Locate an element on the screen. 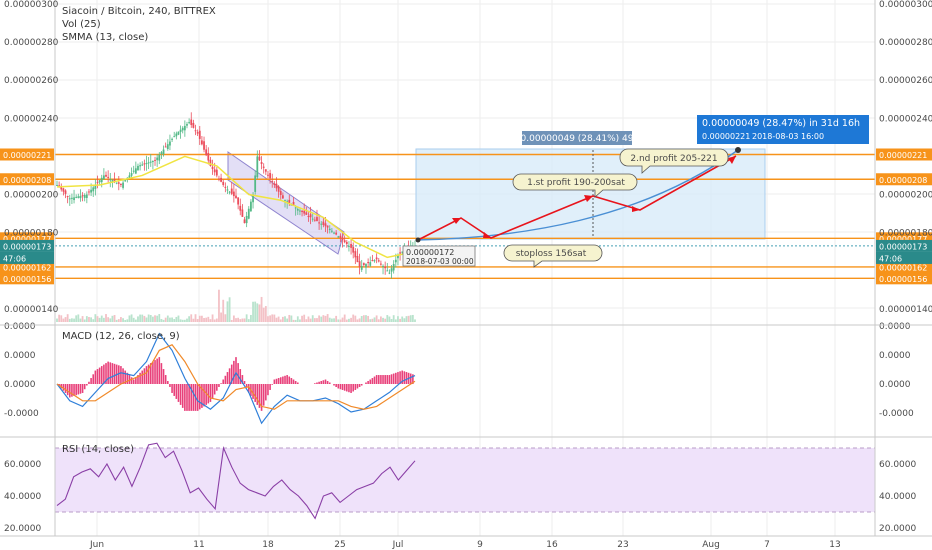  right-price-tick: 0.00000140 is located at coordinates (905, 310).